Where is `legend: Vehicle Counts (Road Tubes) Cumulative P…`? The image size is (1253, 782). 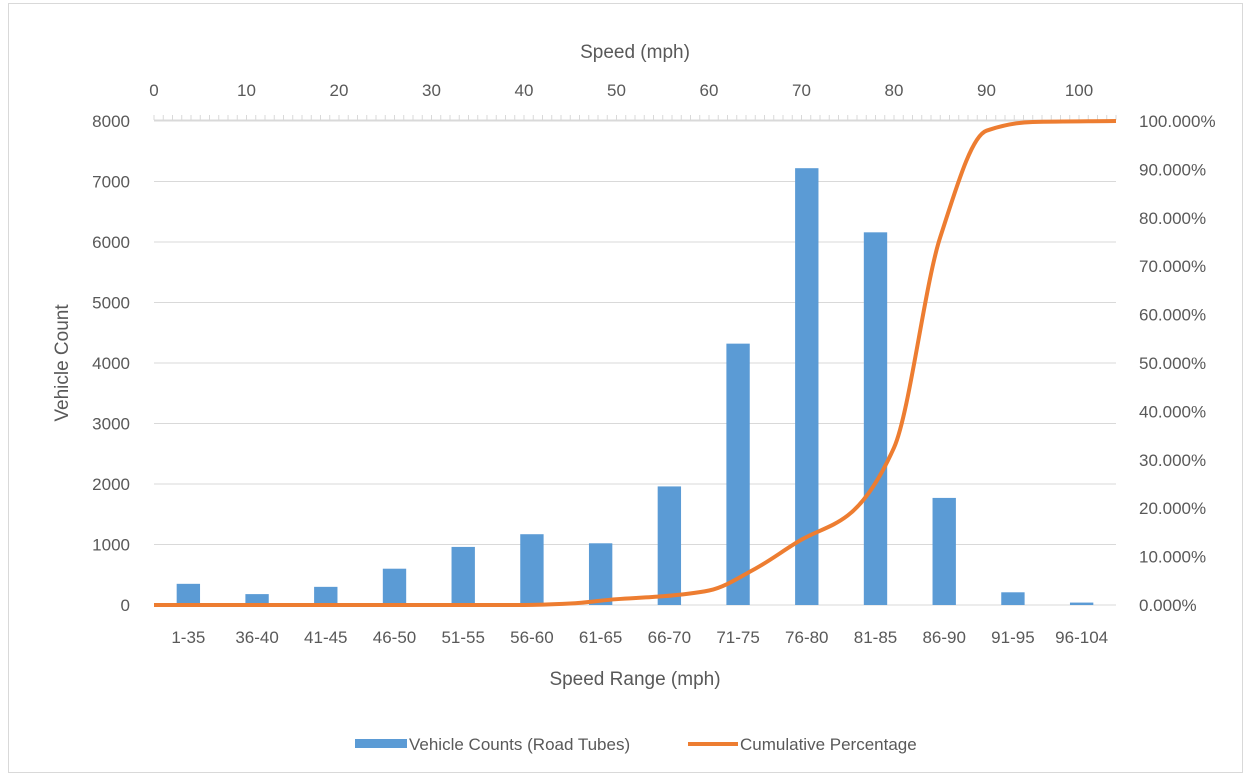 legend: Vehicle Counts (Road Tubes) Cumulative P… is located at coordinates (636, 744).